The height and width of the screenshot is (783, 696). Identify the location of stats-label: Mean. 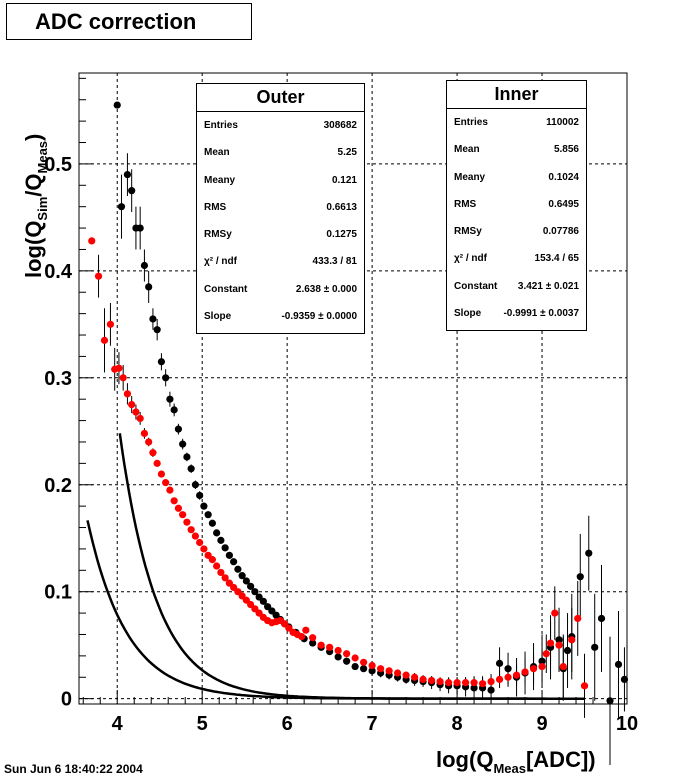
(217, 153).